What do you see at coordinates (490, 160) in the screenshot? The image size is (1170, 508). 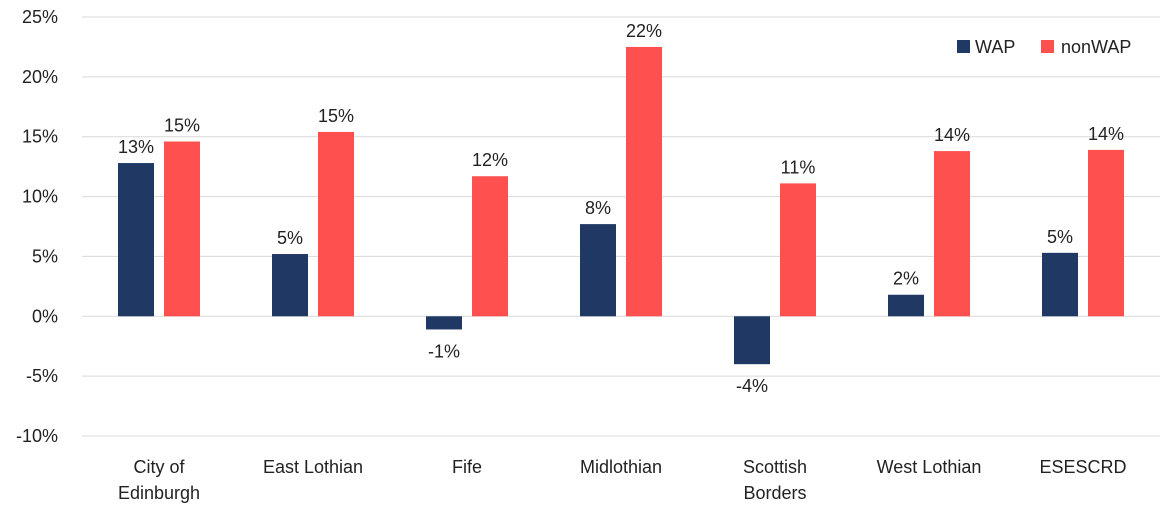 I see `data-label: 12%` at bounding box center [490, 160].